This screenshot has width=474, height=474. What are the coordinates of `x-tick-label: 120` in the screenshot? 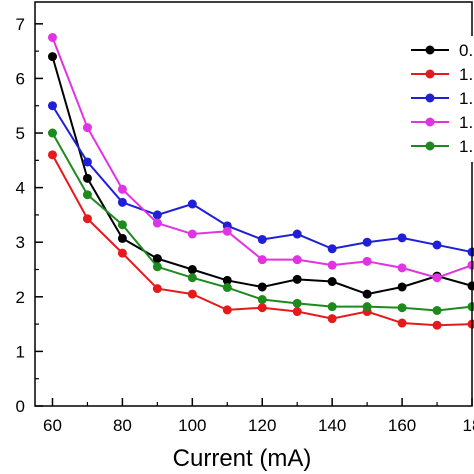 It's located at (262, 425).